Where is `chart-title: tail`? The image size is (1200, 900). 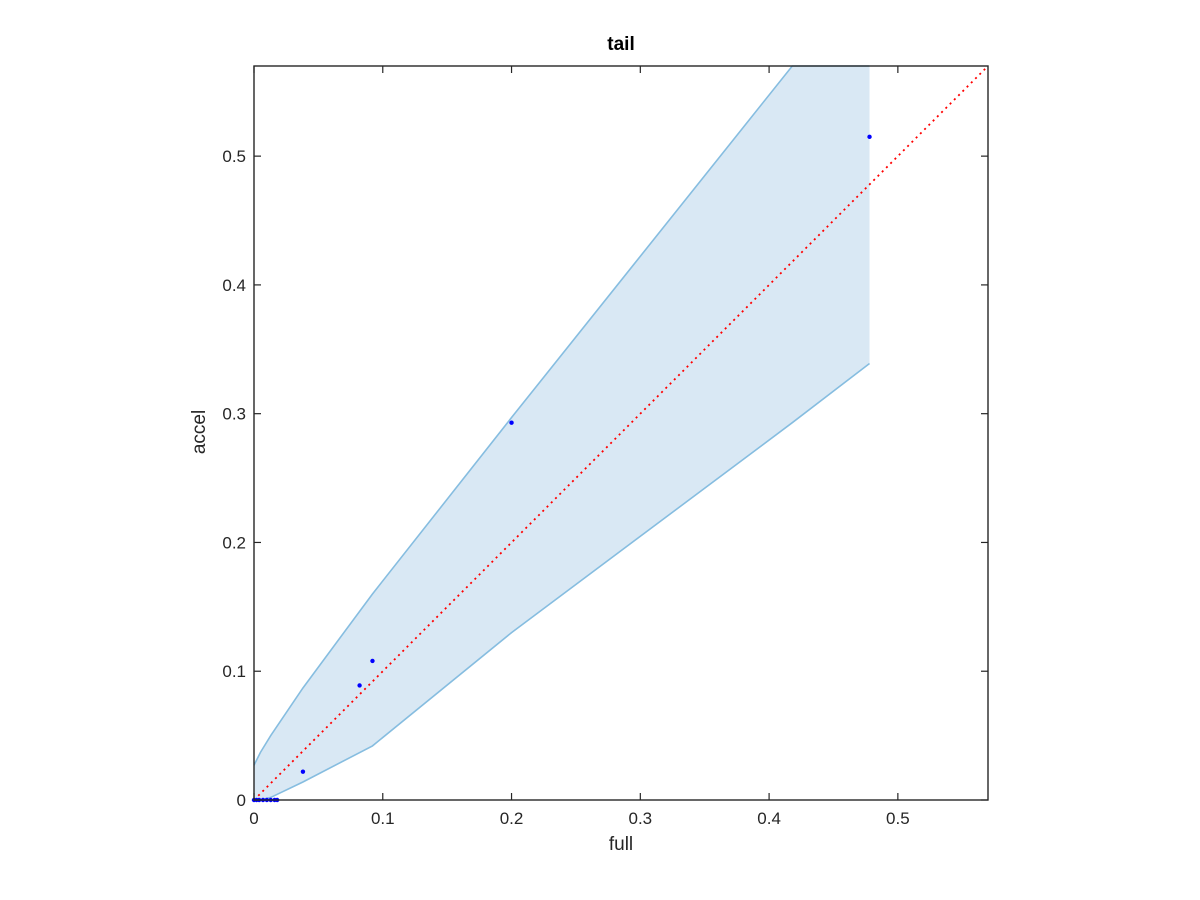 chart-title: tail is located at coordinates (620, 44).